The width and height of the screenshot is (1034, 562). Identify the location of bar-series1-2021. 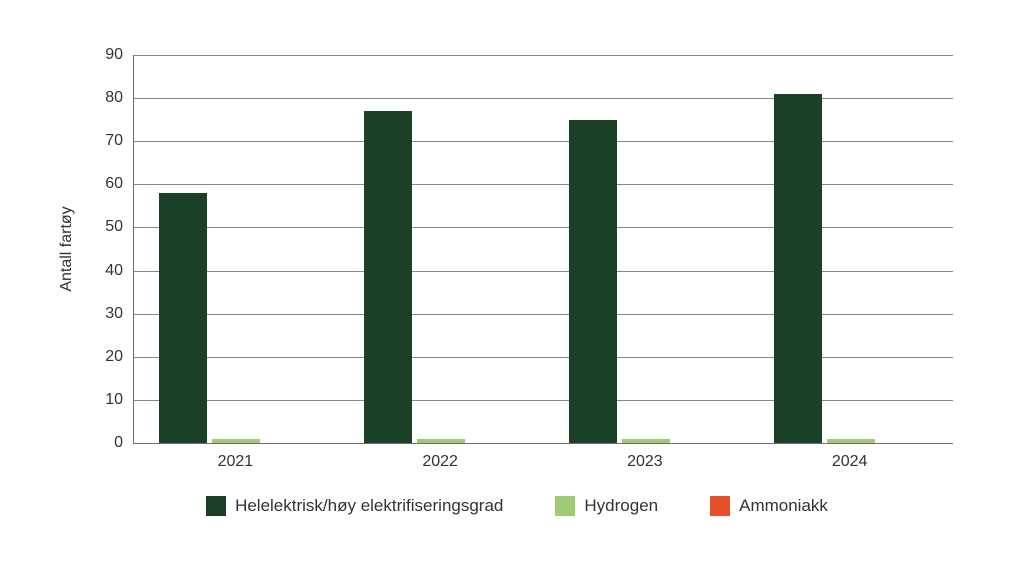
(236, 440).